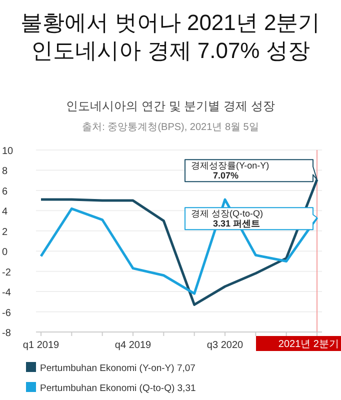  I want to click on chart-title: 불황에서 벗어나 2021년 2분기 인도네시아 경제 7.07% 성장, so click(170, 36).